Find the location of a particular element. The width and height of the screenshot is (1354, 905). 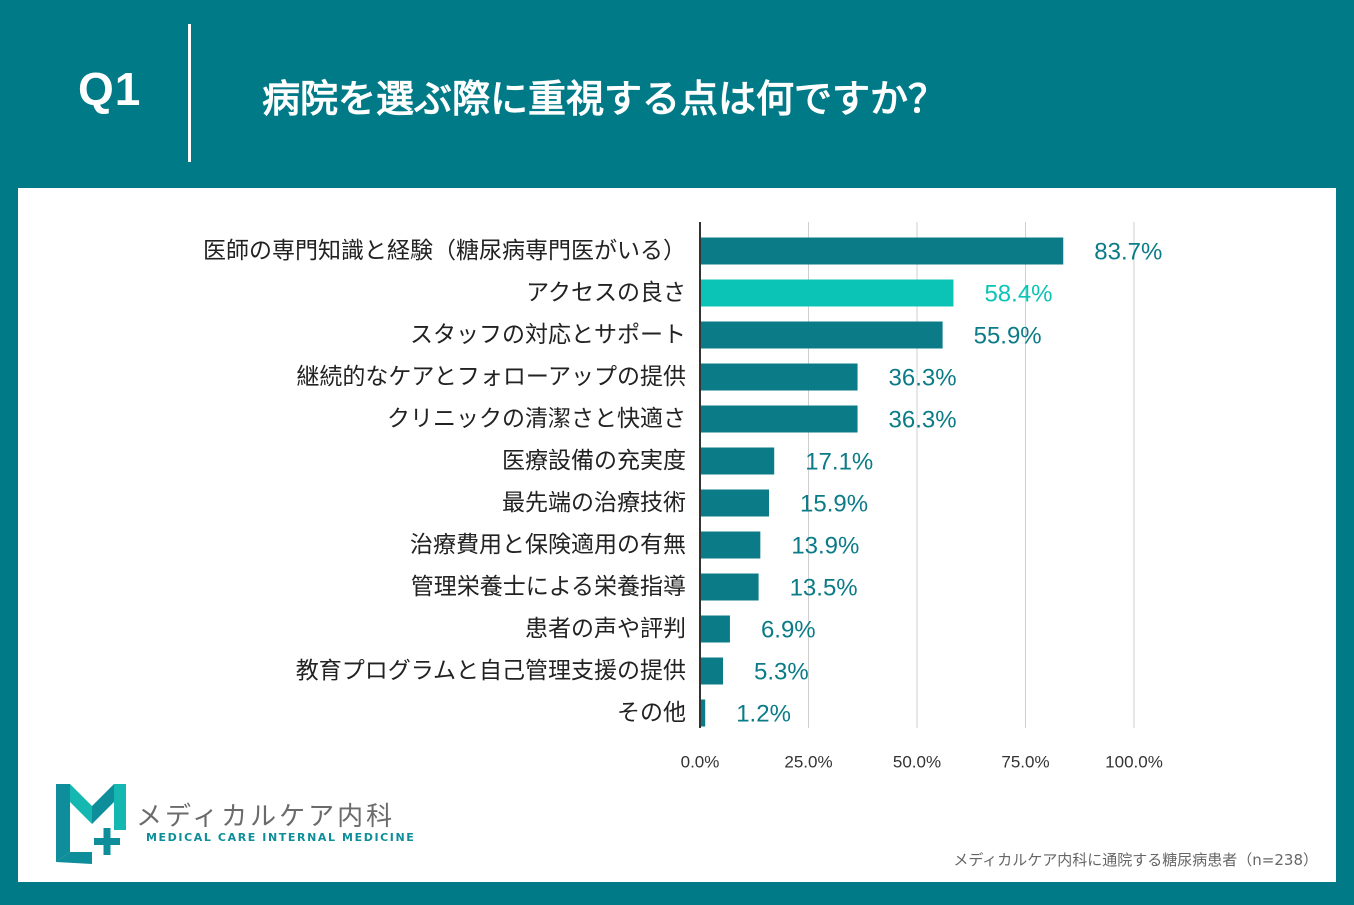

value-label: 1.2% is located at coordinates (763, 714).